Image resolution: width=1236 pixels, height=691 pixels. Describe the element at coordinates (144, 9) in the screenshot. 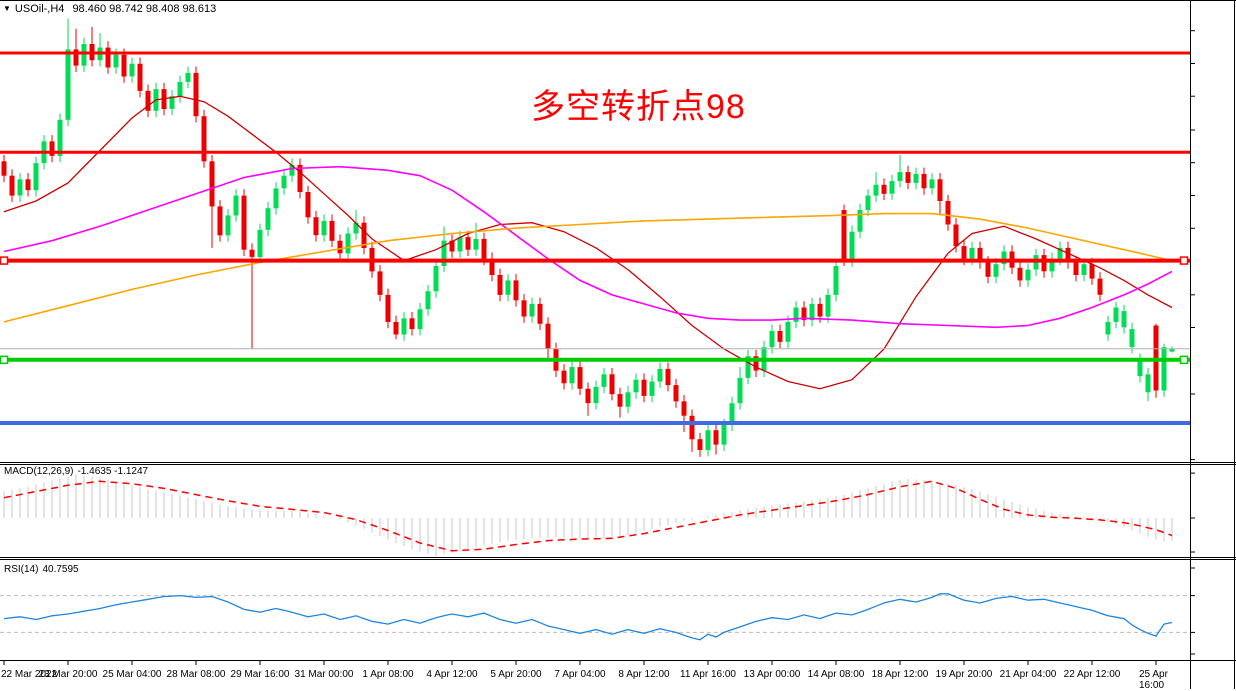

I see `chart-ohlc-values: 98.460 98.742 98.408 98.613` at that location.